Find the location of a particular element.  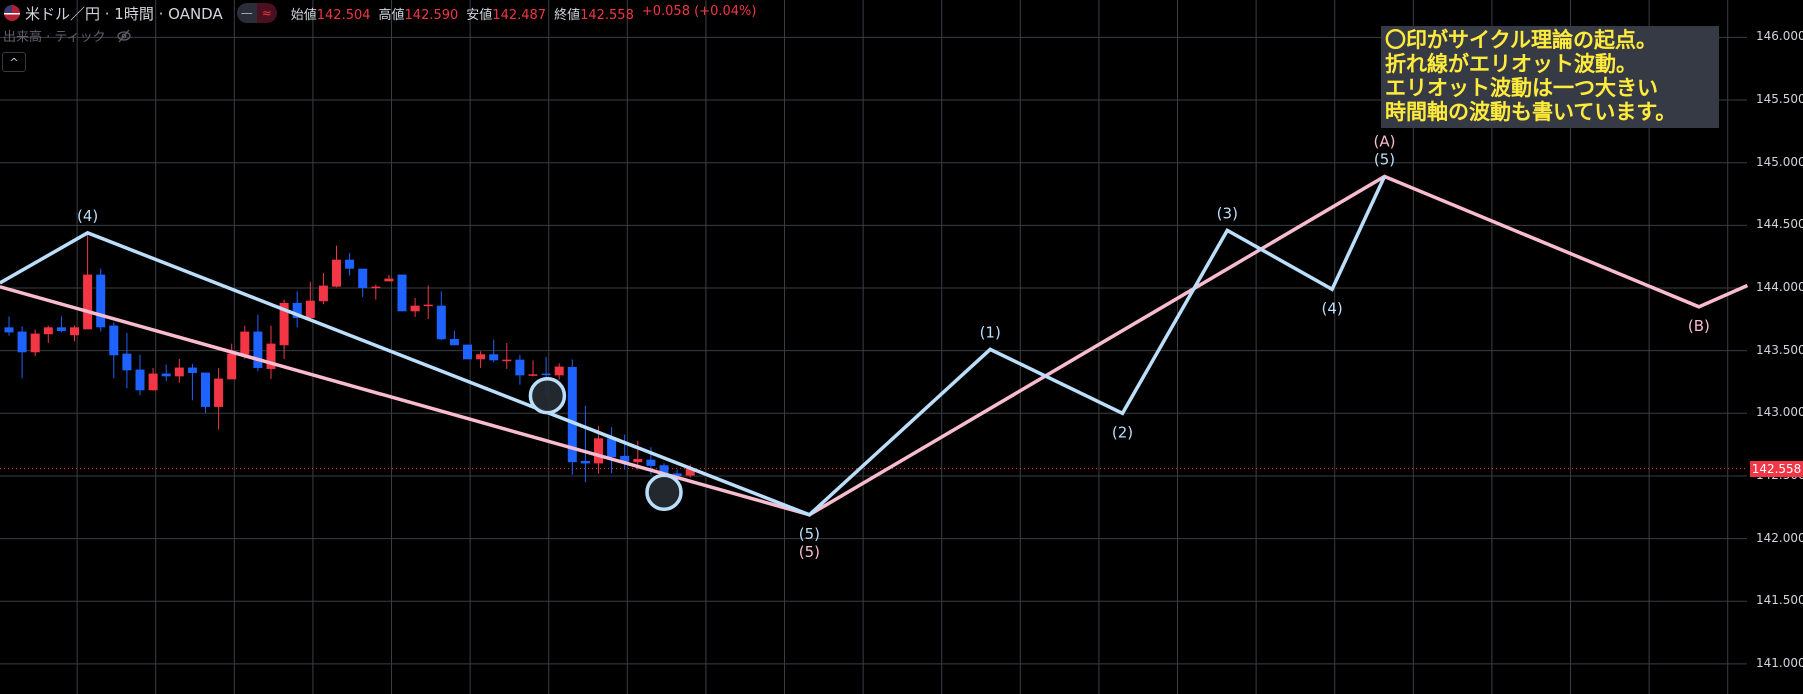

market-status-toggle: — ≈ is located at coordinates (256, 13).